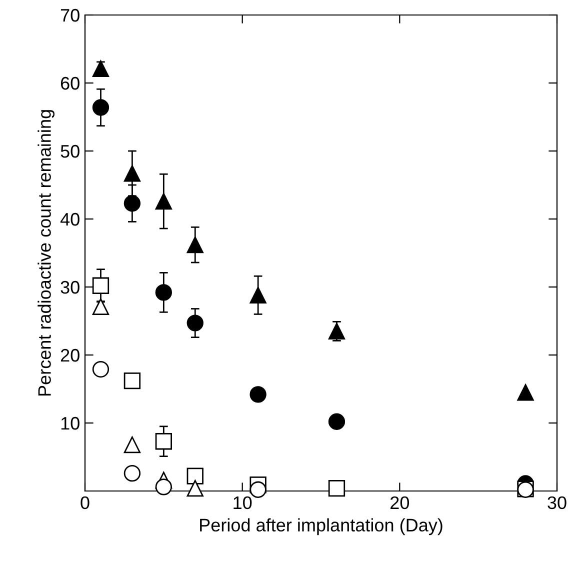 Image resolution: width=571 pixels, height=565 pixels. What do you see at coordinates (85, 503) in the screenshot?
I see `x-tick-label: 0` at bounding box center [85, 503].